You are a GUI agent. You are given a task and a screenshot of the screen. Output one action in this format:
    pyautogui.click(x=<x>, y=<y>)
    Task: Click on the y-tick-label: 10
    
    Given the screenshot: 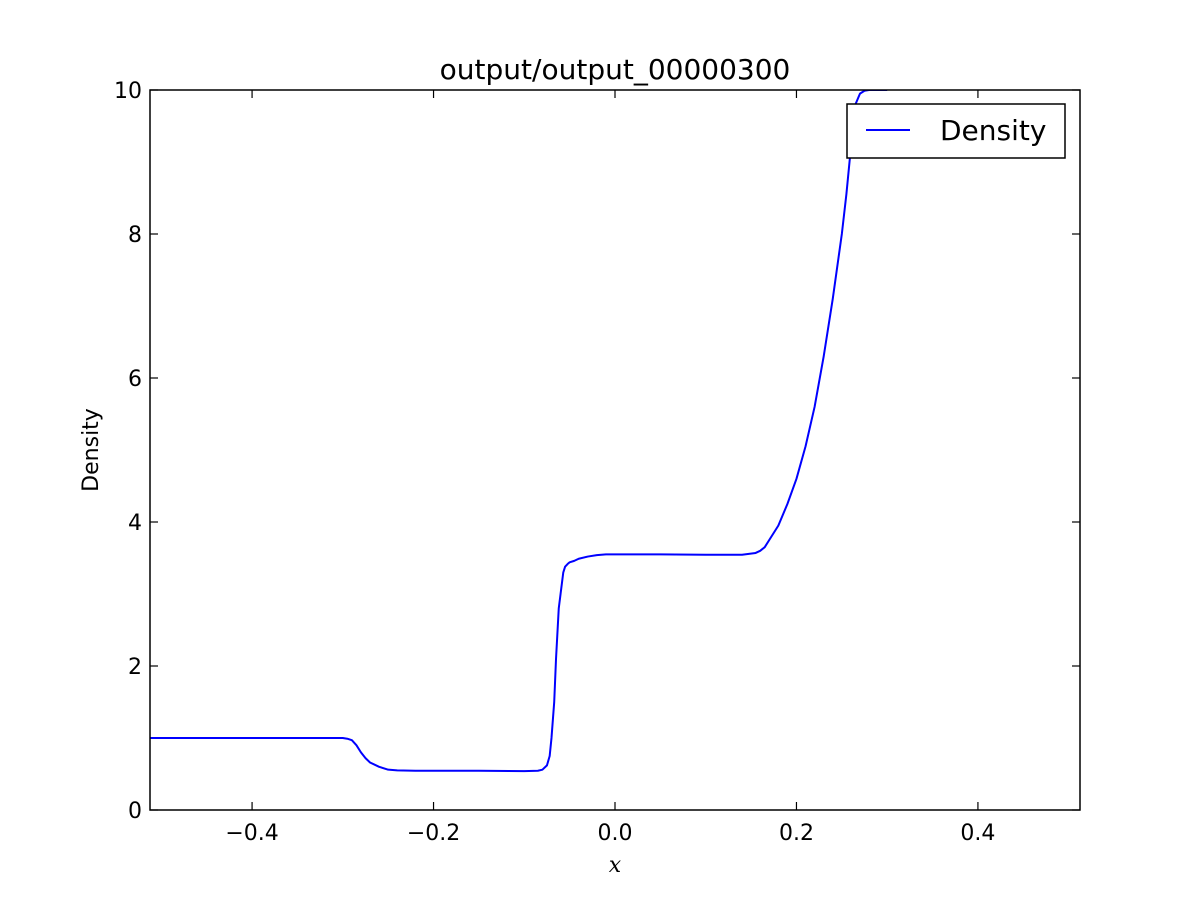 What is the action you would take?
    pyautogui.click(x=128, y=91)
    